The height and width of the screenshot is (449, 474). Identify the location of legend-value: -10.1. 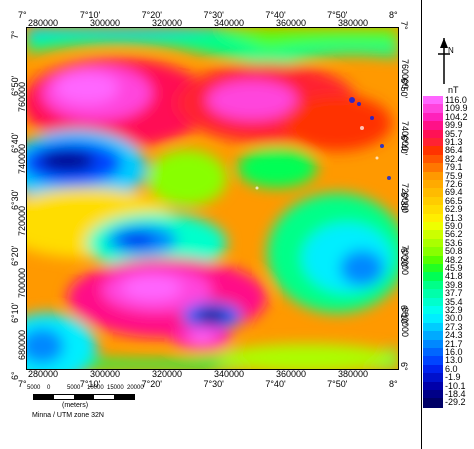
(455, 385).